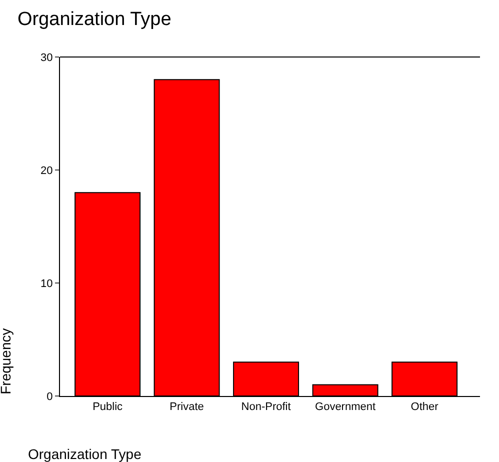  Describe the element at coordinates (7, 361) in the screenshot. I see `y-axis-title: Frequency` at that location.